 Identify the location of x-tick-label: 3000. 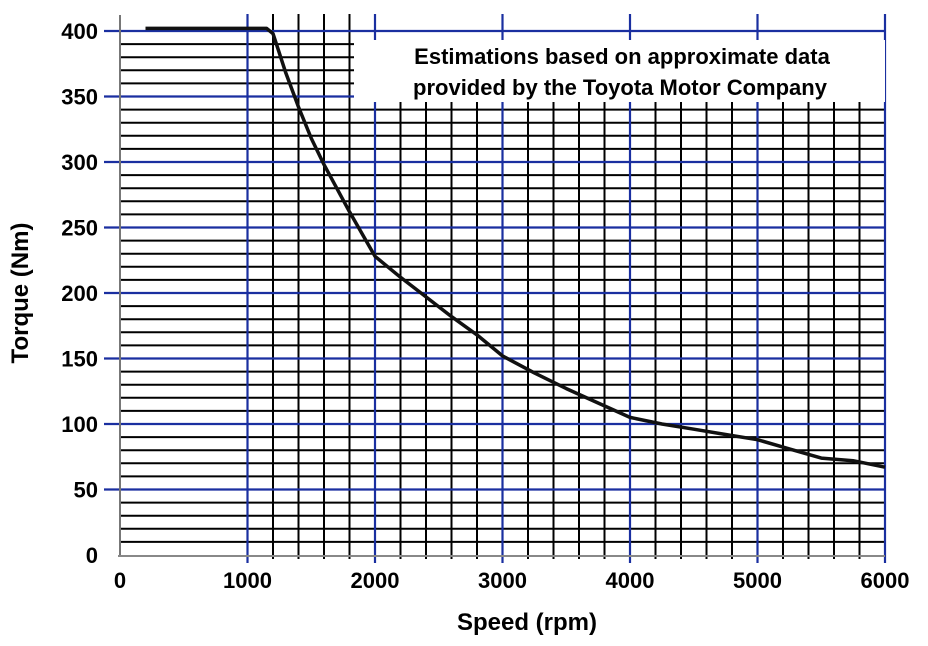
(502, 580).